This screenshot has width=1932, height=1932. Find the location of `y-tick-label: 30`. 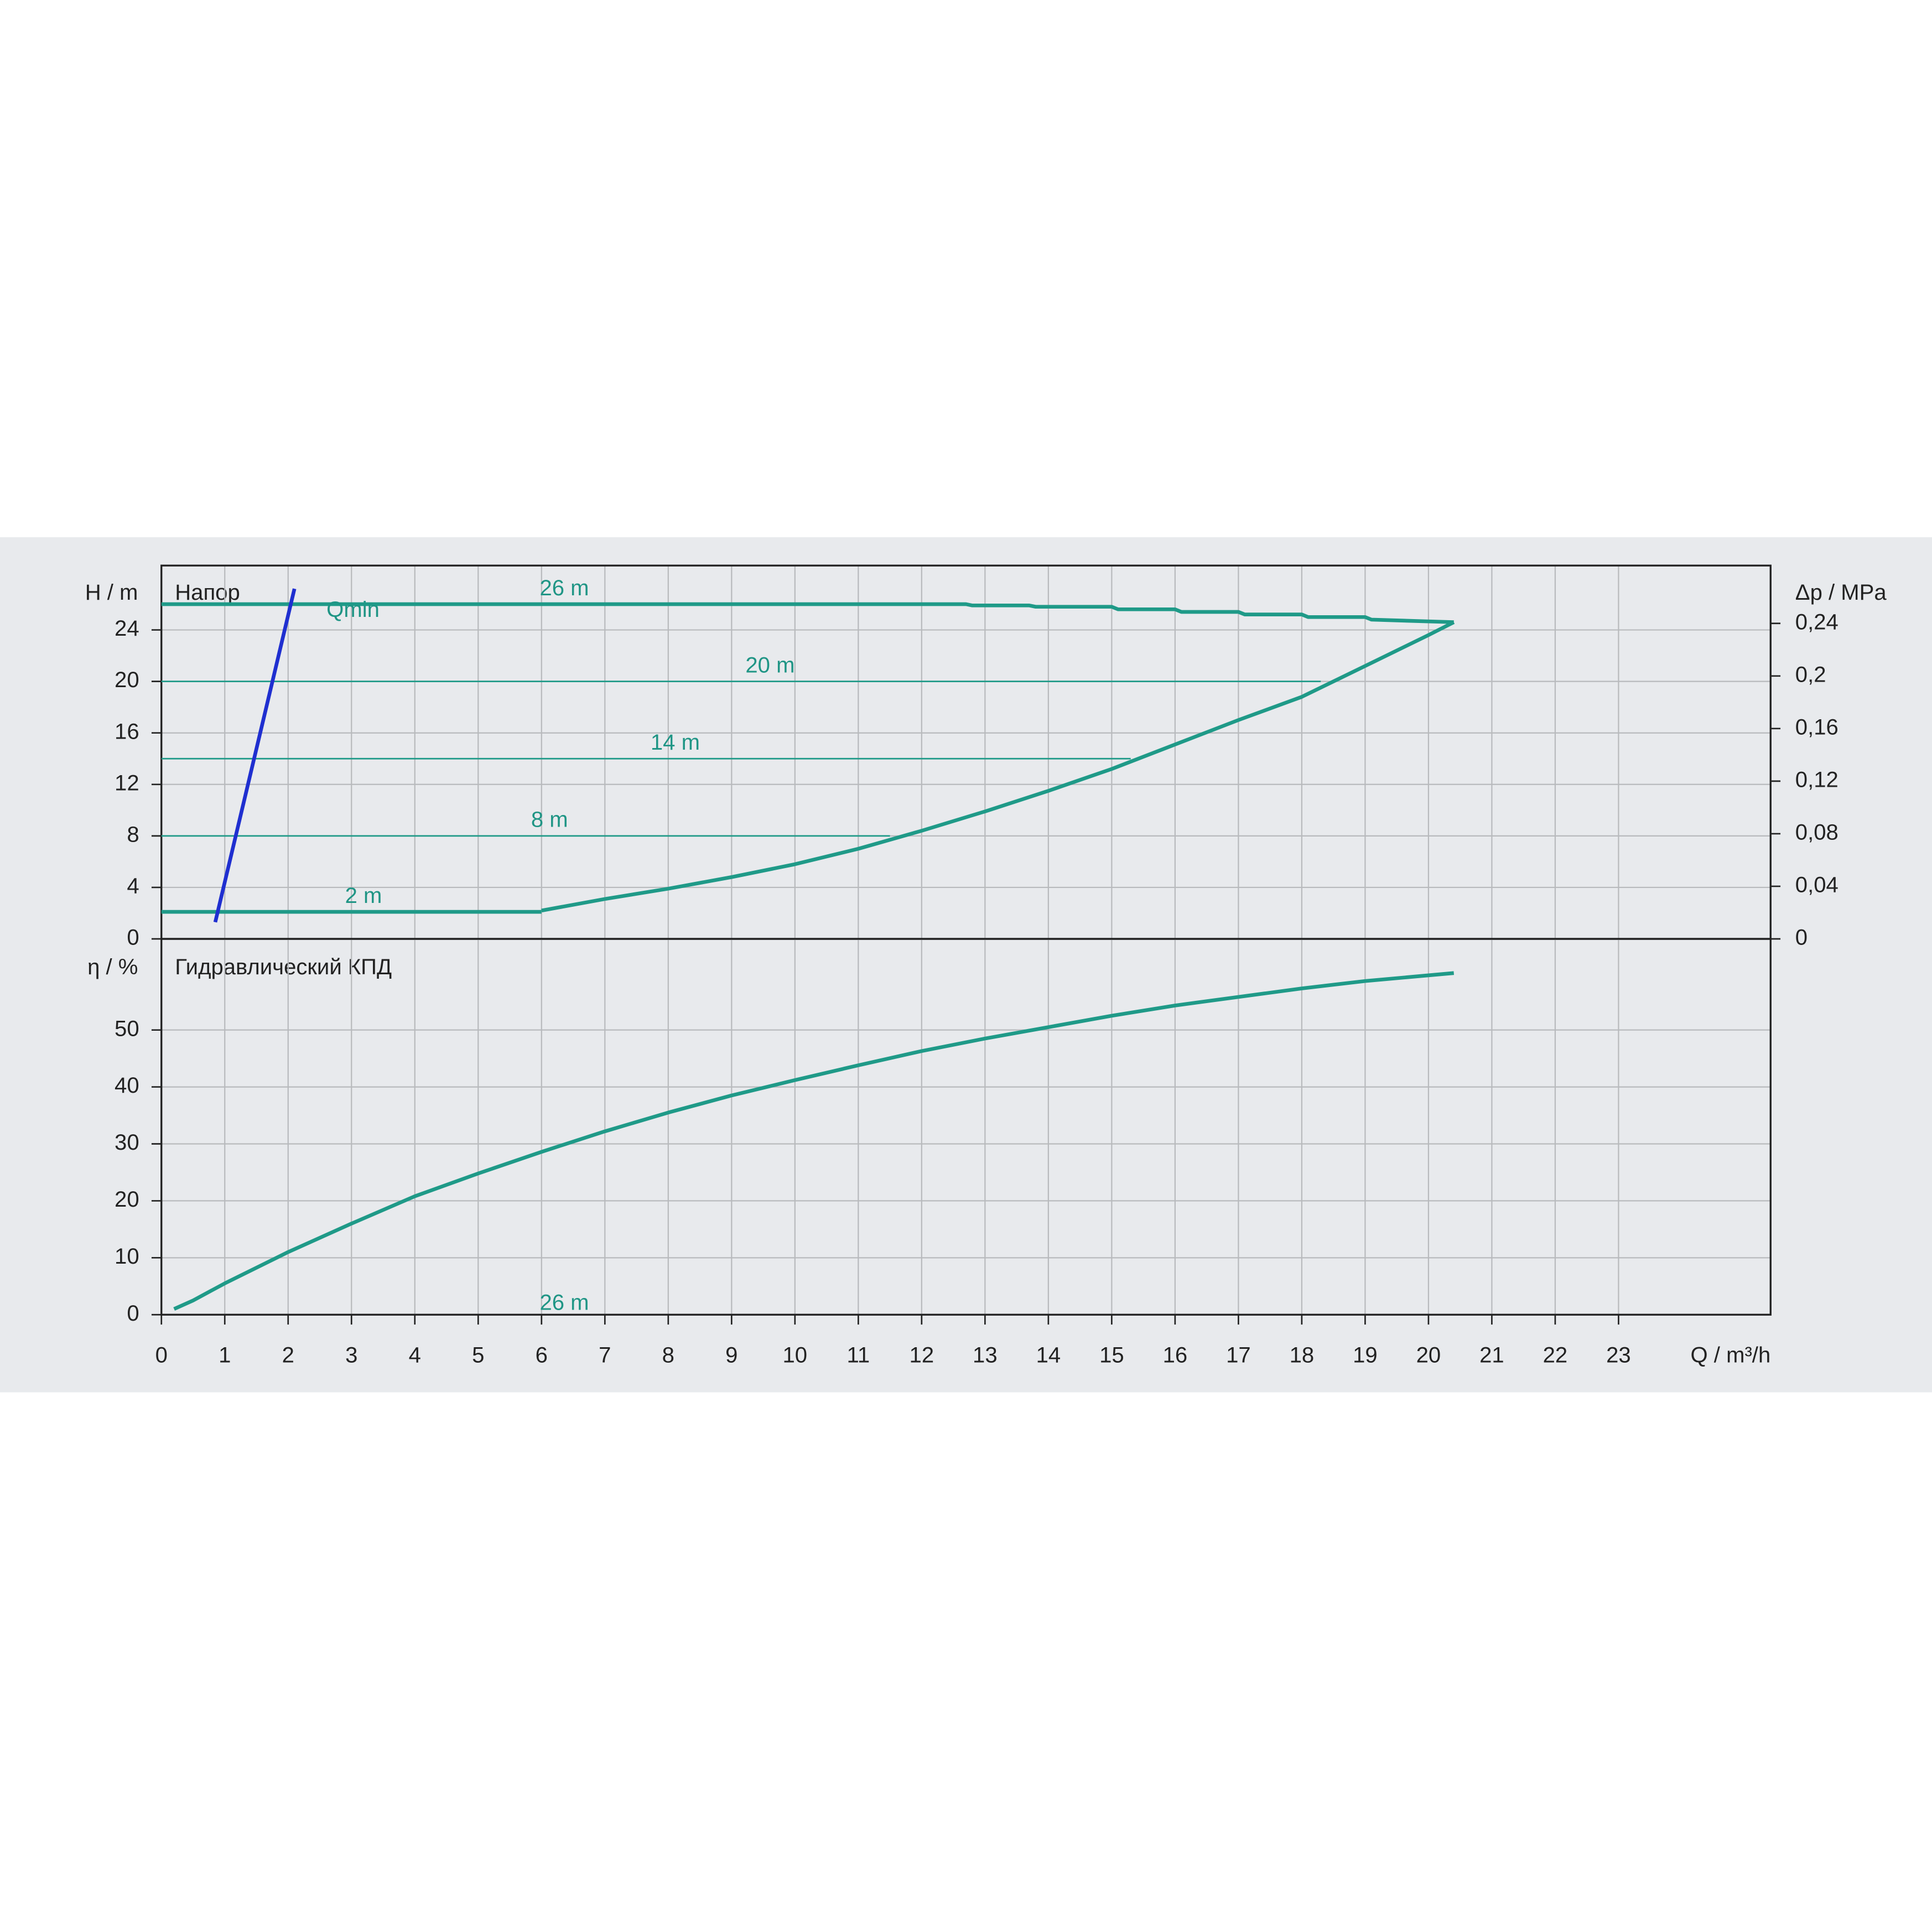

y-tick-label: 30 is located at coordinates (127, 1142).